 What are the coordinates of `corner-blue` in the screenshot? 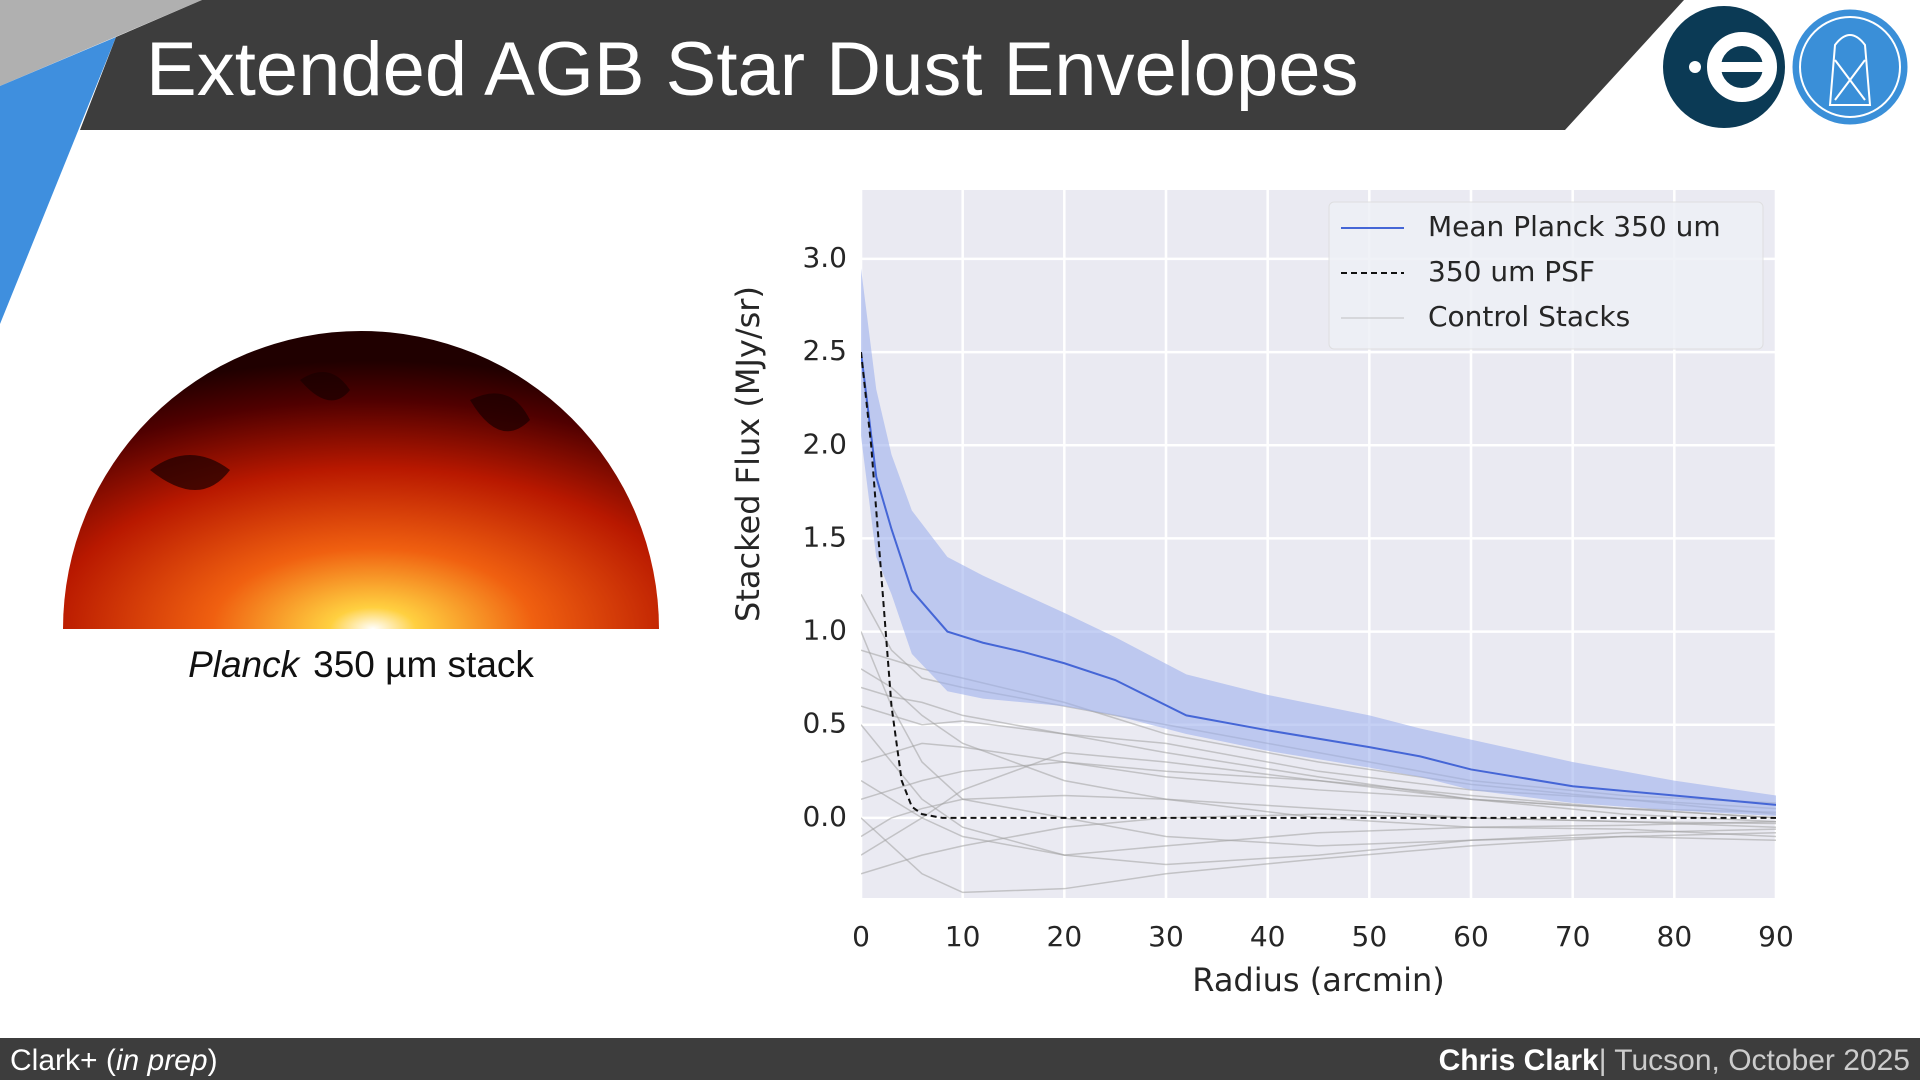 It's located at (58, 180).